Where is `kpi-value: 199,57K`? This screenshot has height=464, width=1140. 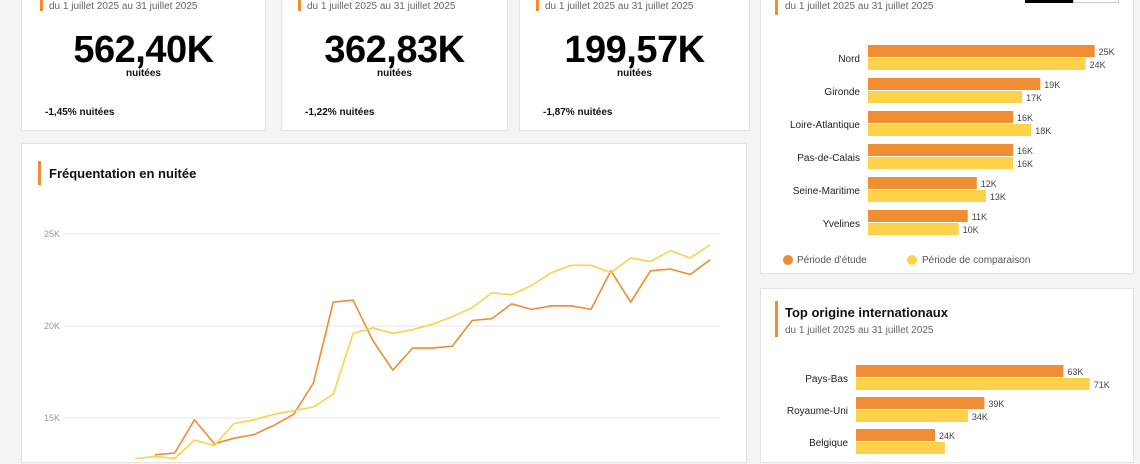 kpi-value: 199,57K is located at coordinates (634, 50).